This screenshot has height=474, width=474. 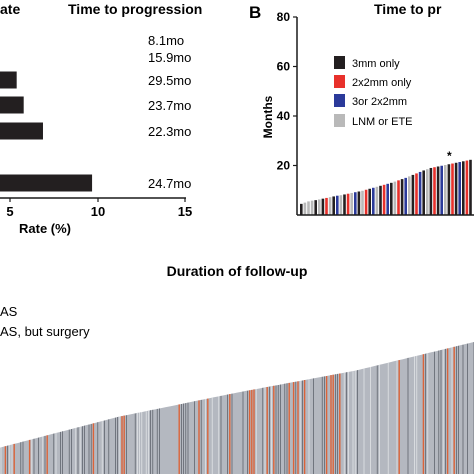 I want to click on panel-b-letter-box, so click(x=256, y=11).